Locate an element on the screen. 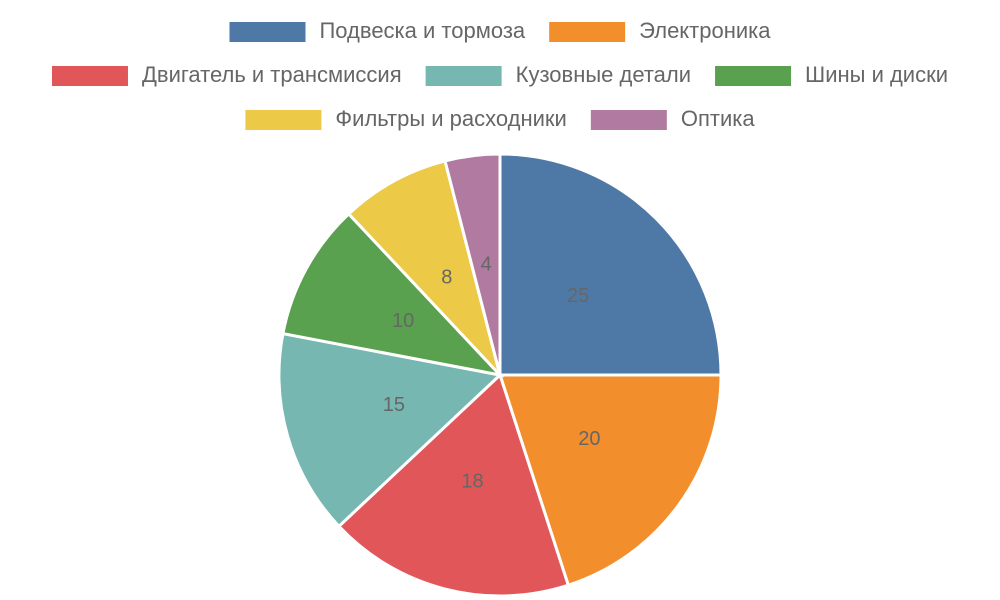  legend-row: Фильтры и расходники Оптика is located at coordinates (500, 118).